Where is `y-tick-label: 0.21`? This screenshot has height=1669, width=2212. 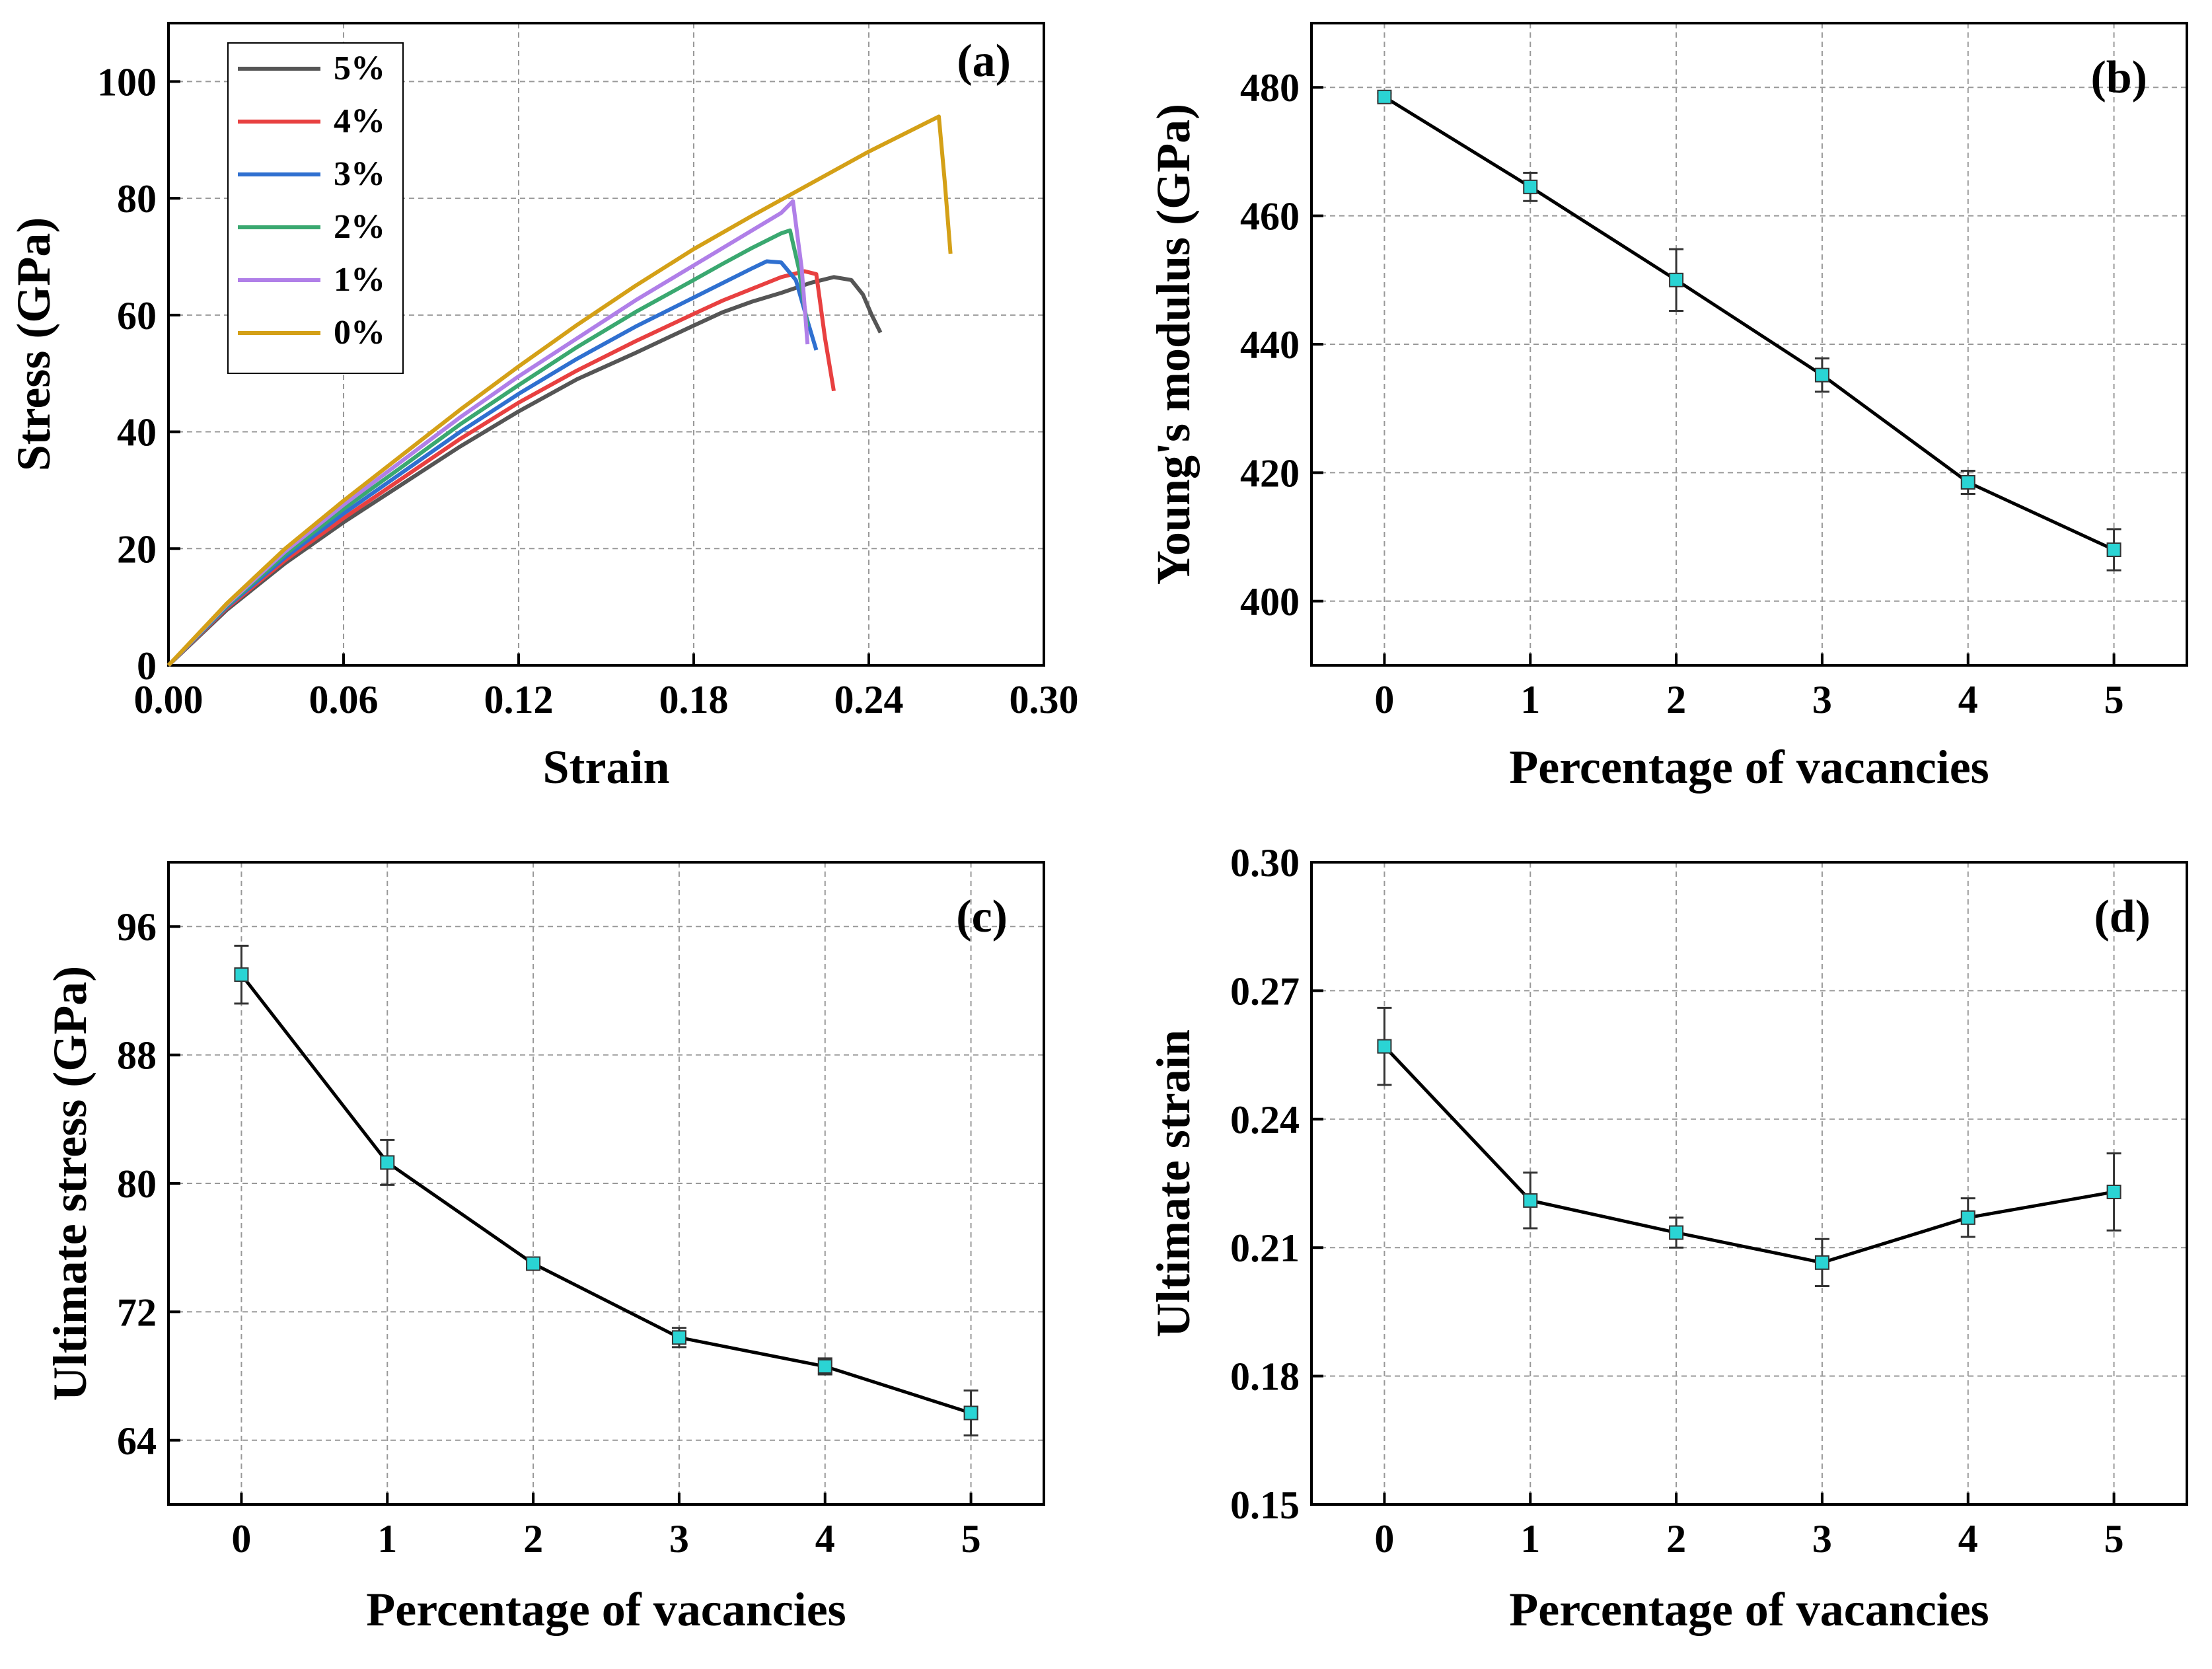 y-tick-label: 0.21 is located at coordinates (1265, 1248).